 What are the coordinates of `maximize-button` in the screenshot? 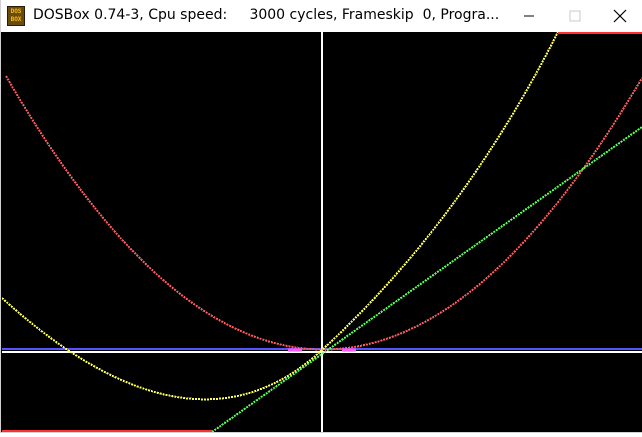 It's located at (575, 16).